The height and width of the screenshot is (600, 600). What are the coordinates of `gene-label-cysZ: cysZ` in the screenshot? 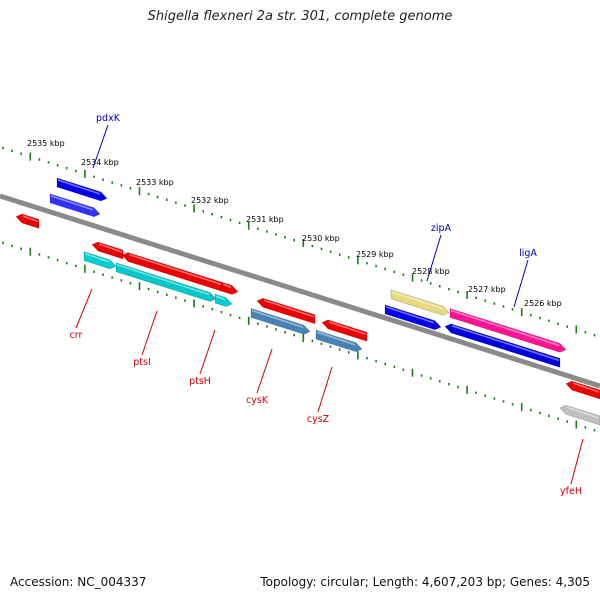 It's located at (318, 419).